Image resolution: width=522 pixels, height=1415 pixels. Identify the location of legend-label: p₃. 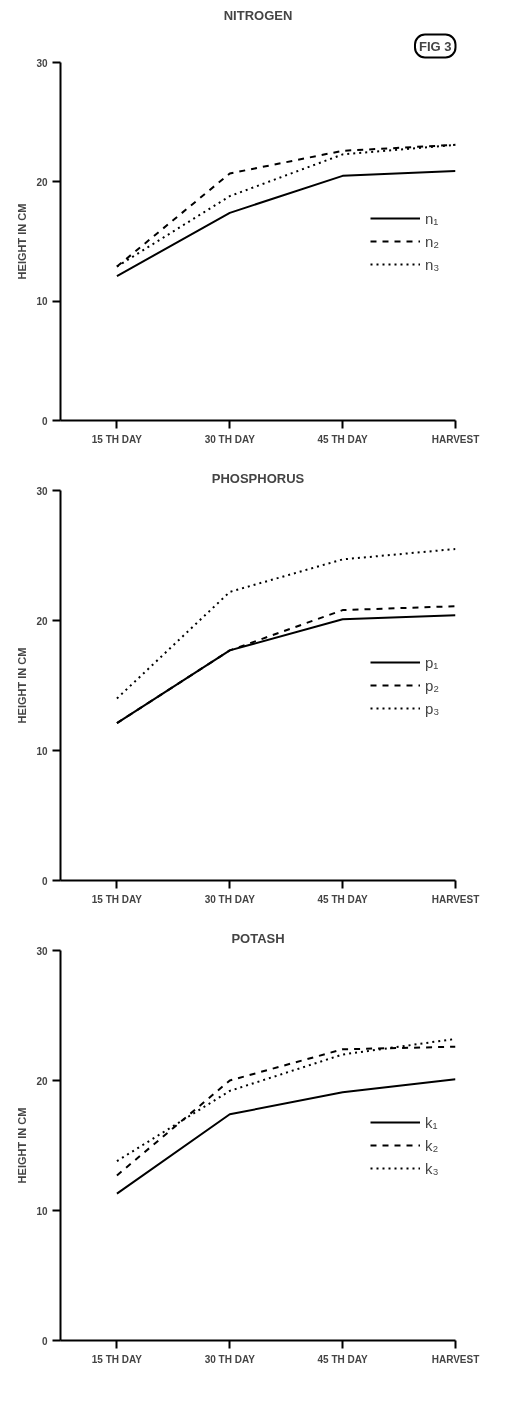
(433, 708).